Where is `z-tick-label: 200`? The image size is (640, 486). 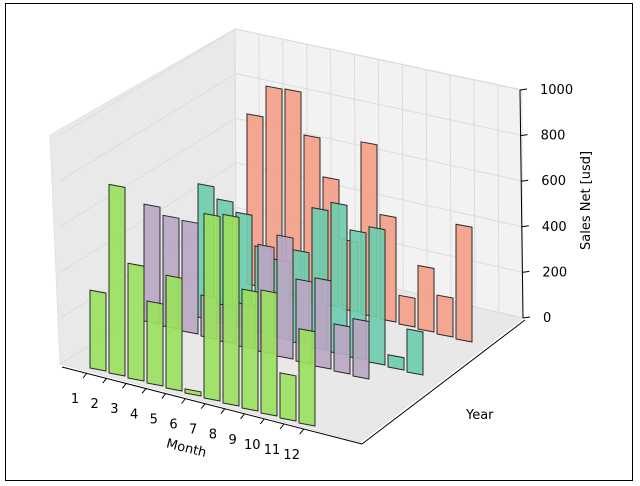 z-tick-label: 200 is located at coordinates (554, 272).